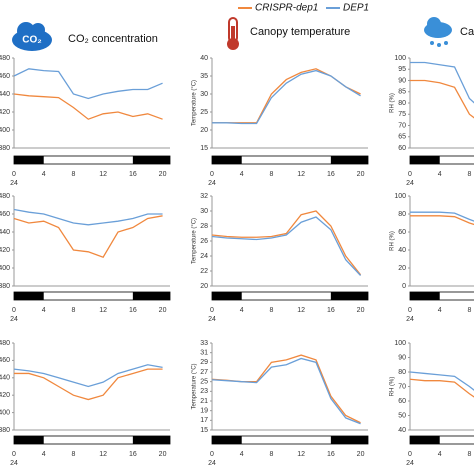 This screenshot has height=474, width=474. Describe the element at coordinates (204, 211) in the screenshot. I see `y-tick-label: 30` at that location.